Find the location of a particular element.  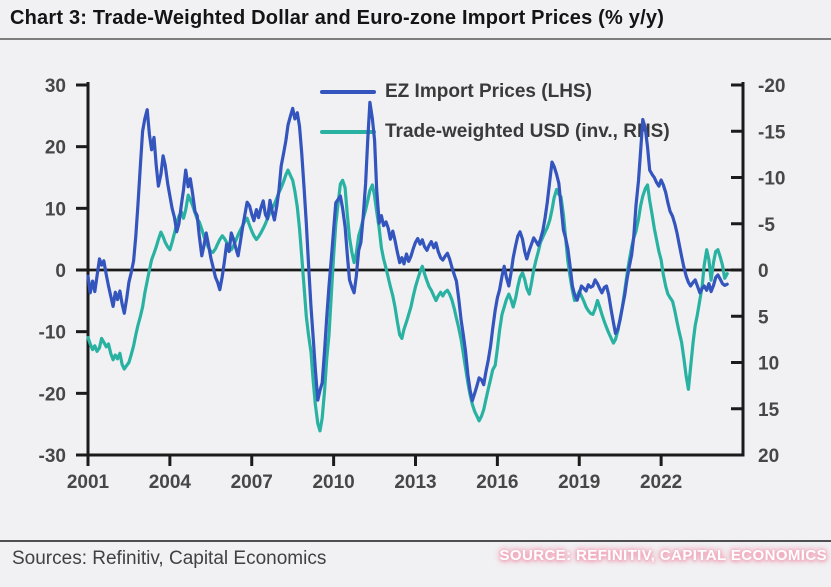

right-axis-tick-label: 10 is located at coordinates (768, 364).